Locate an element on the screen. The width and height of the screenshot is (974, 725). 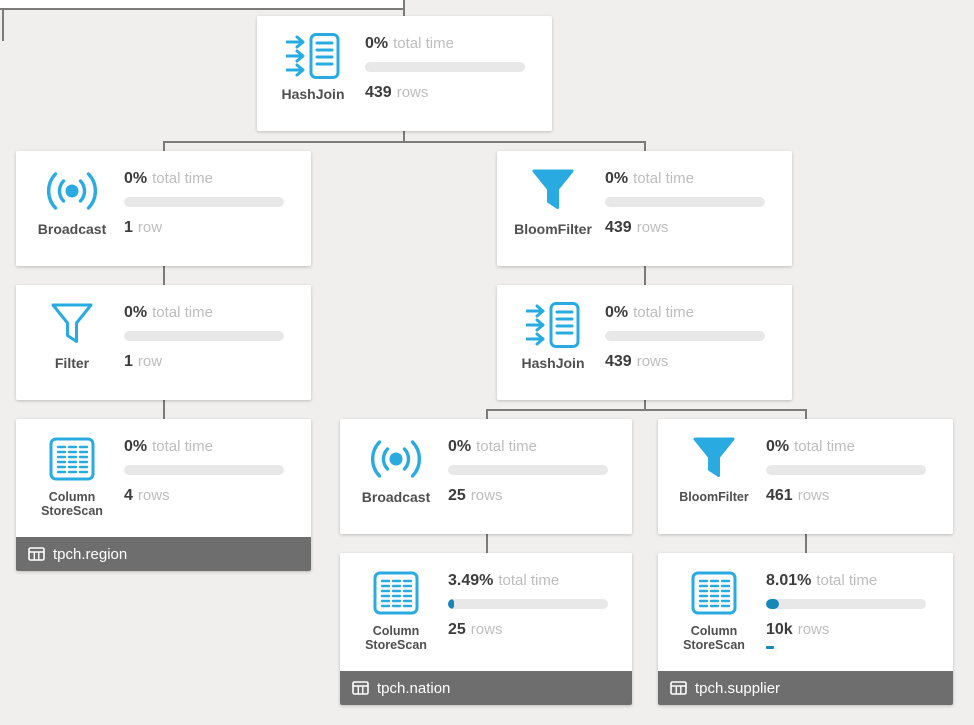
table-name-bar: tpch.supplier is located at coordinates (805, 688).